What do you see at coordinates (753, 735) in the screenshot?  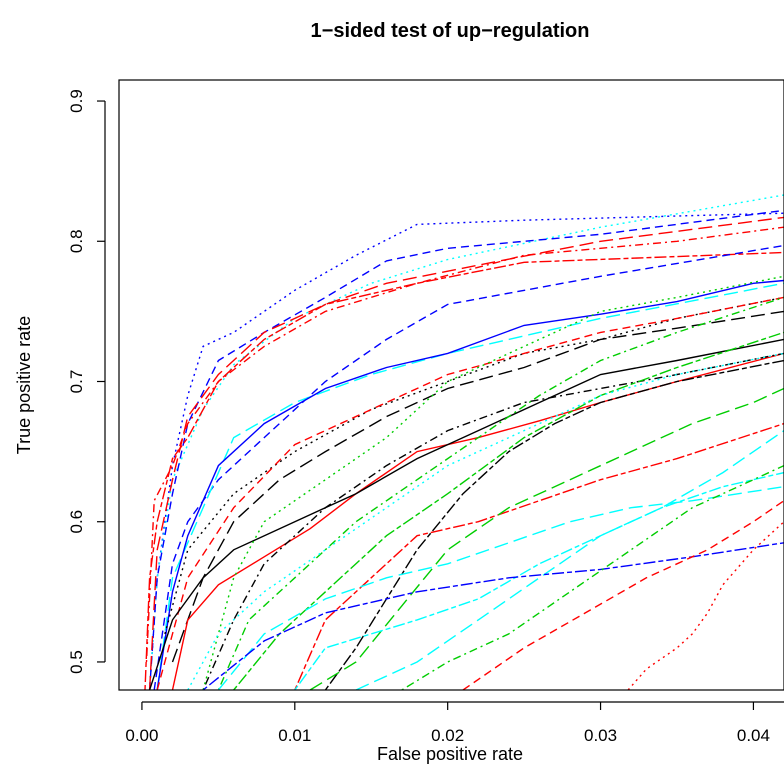 I see `x-tick-label: 0.04` at bounding box center [753, 735].